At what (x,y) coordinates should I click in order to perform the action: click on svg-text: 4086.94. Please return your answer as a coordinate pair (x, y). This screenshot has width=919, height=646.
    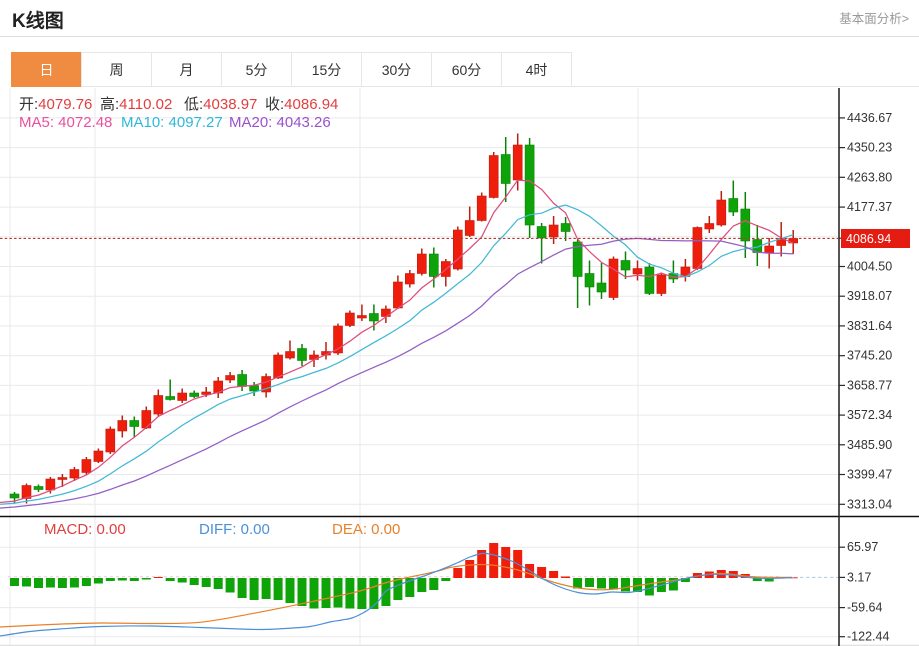
    Looking at the image, I should click on (868, 239).